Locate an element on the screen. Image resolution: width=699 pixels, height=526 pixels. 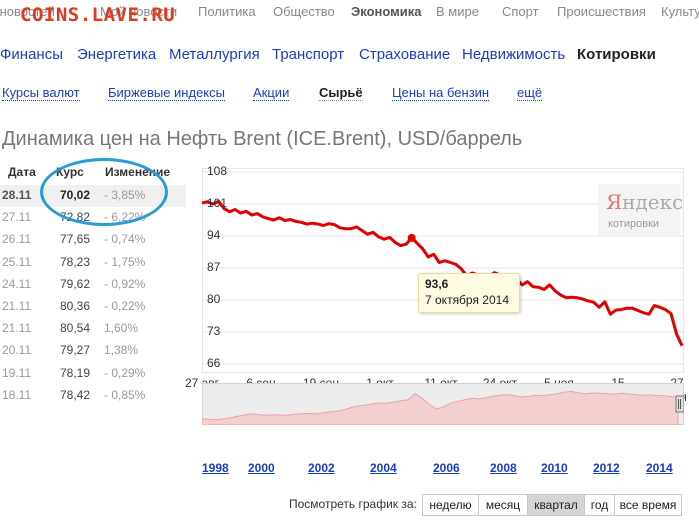
y-tick-label: 101 is located at coordinates (217, 203).